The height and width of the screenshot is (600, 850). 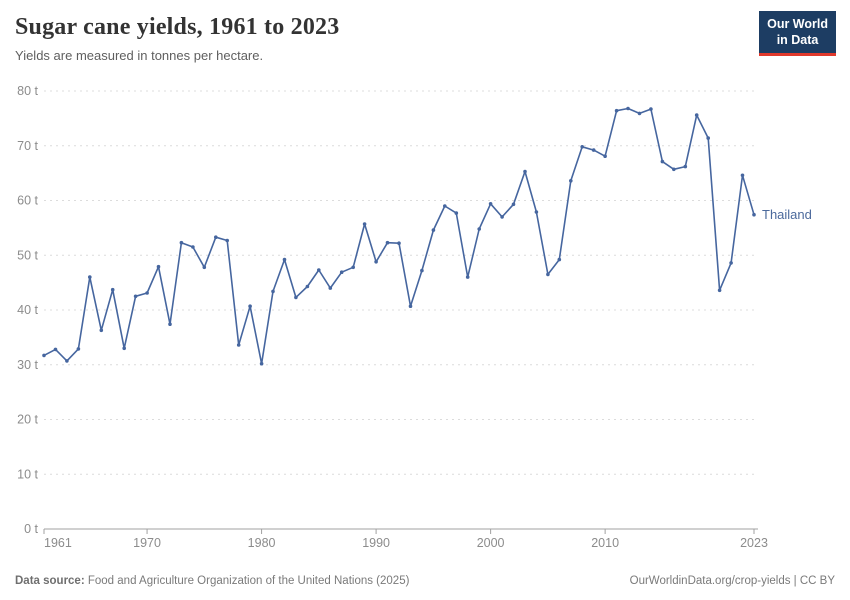 I want to click on x-tick-label: 2000, so click(x=491, y=543).